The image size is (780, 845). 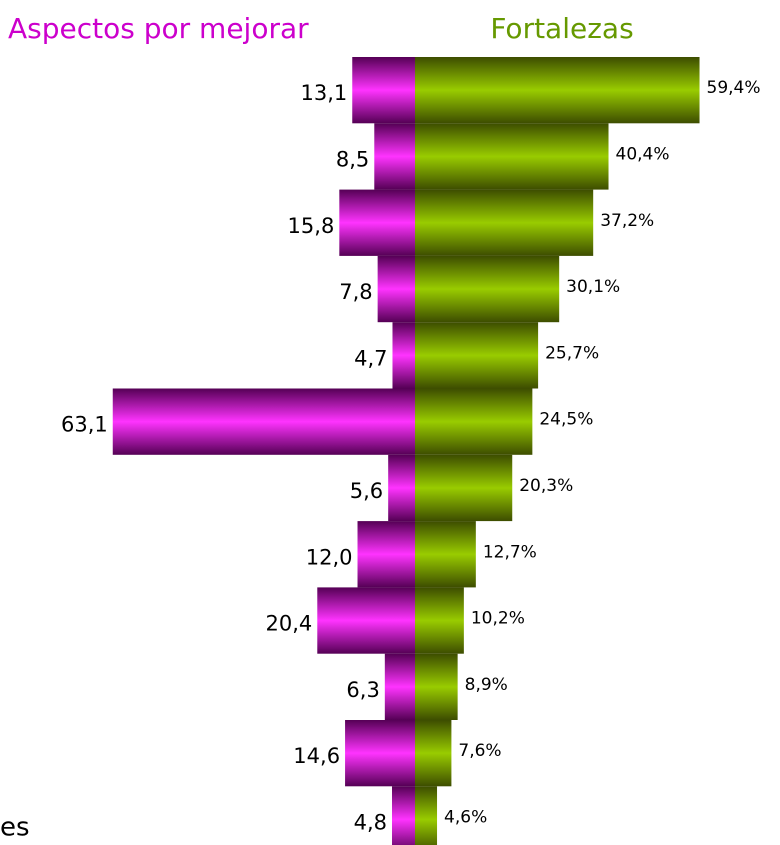 What do you see at coordinates (84, 425) in the screenshot?
I see `value-label: 63,1` at bounding box center [84, 425].